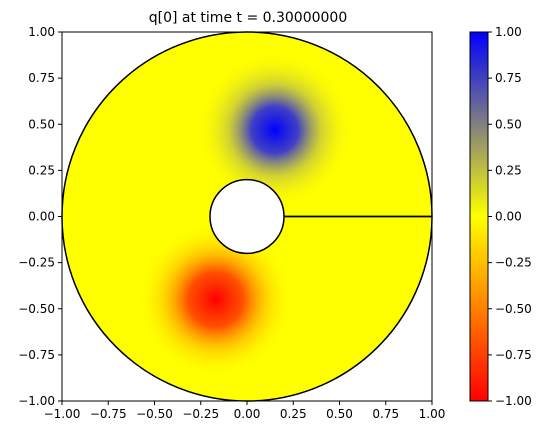  Describe the element at coordinates (293, 414) in the screenshot. I see `x-tick-label: 0.25` at that location.